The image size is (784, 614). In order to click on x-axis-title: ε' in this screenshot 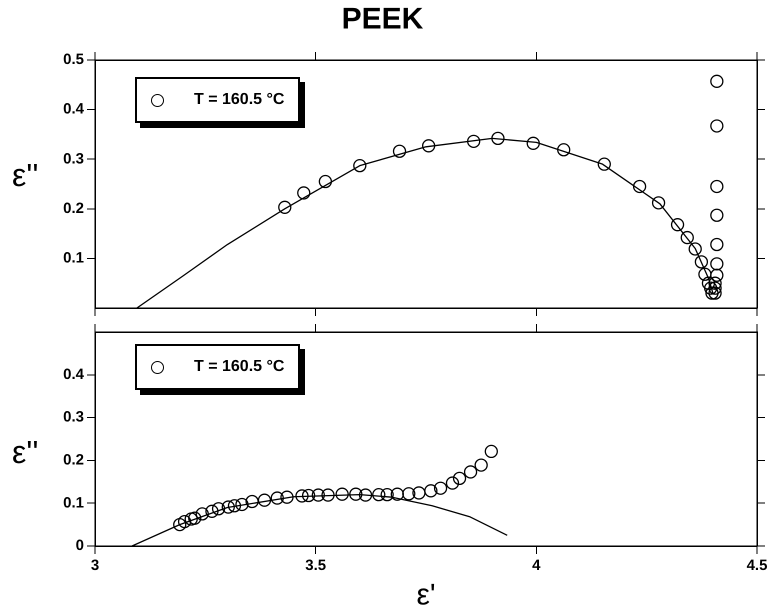, I will do `click(426, 595)`.